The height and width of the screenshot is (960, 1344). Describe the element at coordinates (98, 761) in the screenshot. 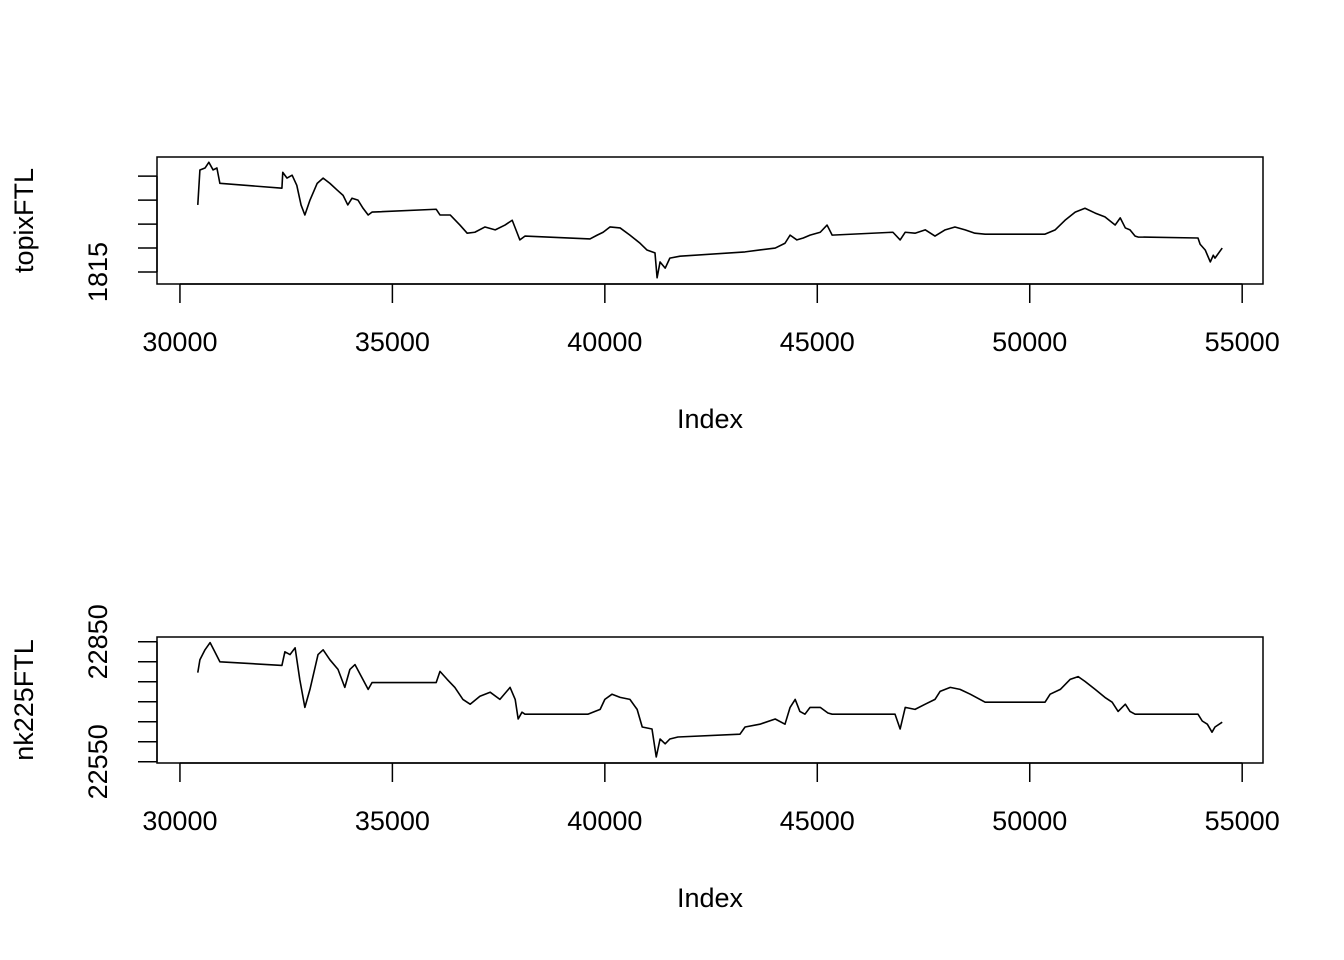

I see `y-tick-label: 22550` at that location.